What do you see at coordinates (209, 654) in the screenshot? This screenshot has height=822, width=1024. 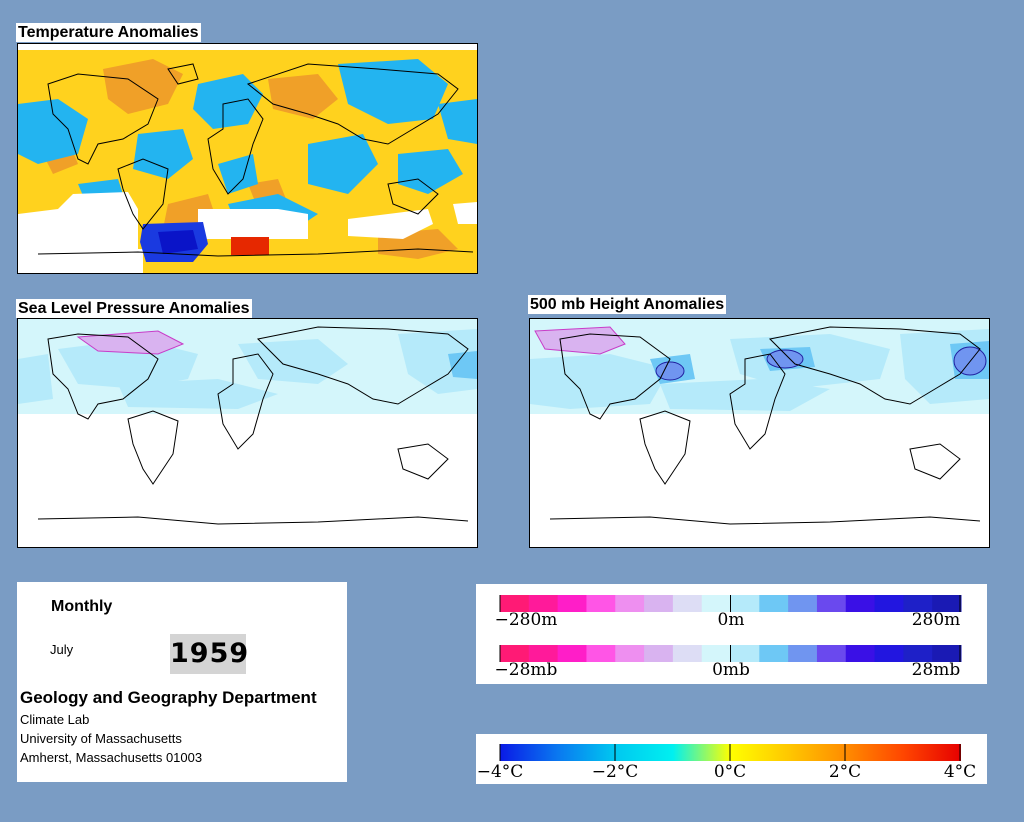 I see `year-display: 1959` at bounding box center [209, 654].